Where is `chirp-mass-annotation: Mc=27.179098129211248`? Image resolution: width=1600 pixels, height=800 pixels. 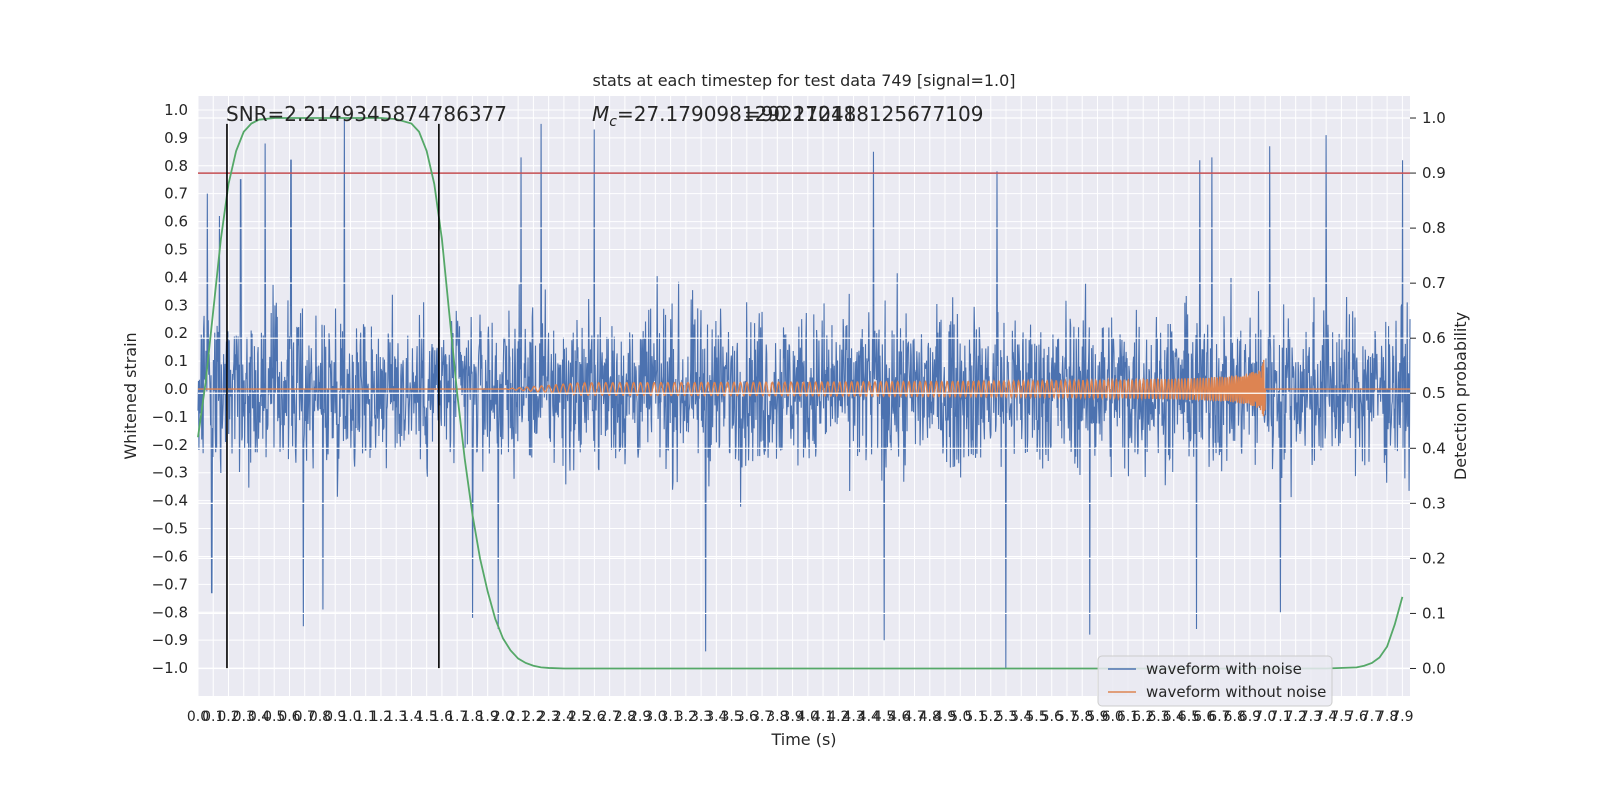 chirp-mass-annotation: Mc=27.179098129211248 is located at coordinates (724, 116).